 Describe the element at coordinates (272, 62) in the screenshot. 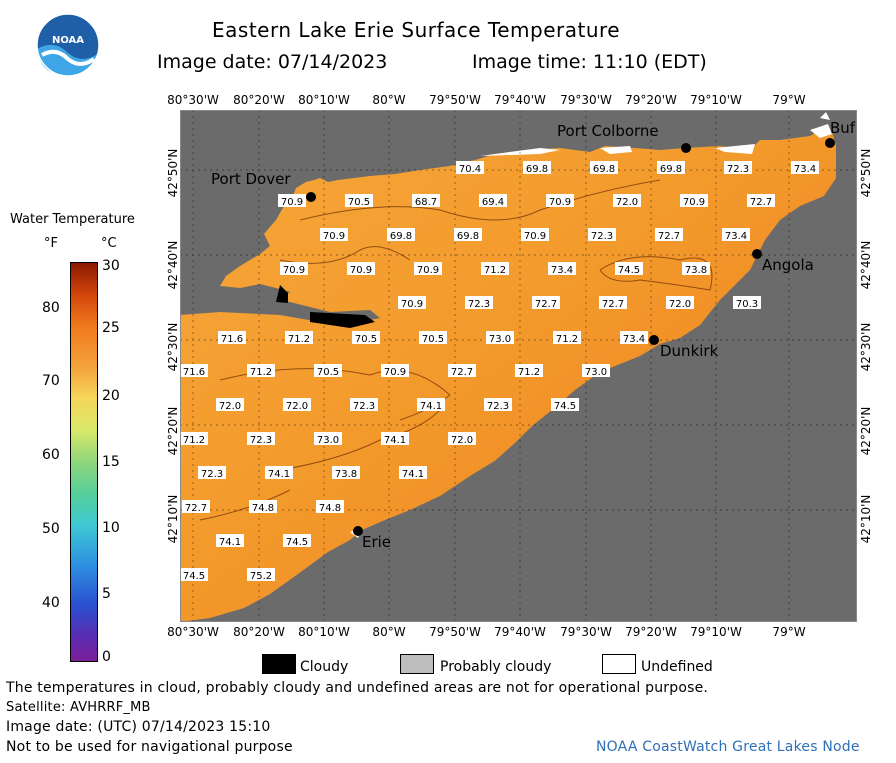

I see `image-date: Image date: 07/14/2023` at that location.